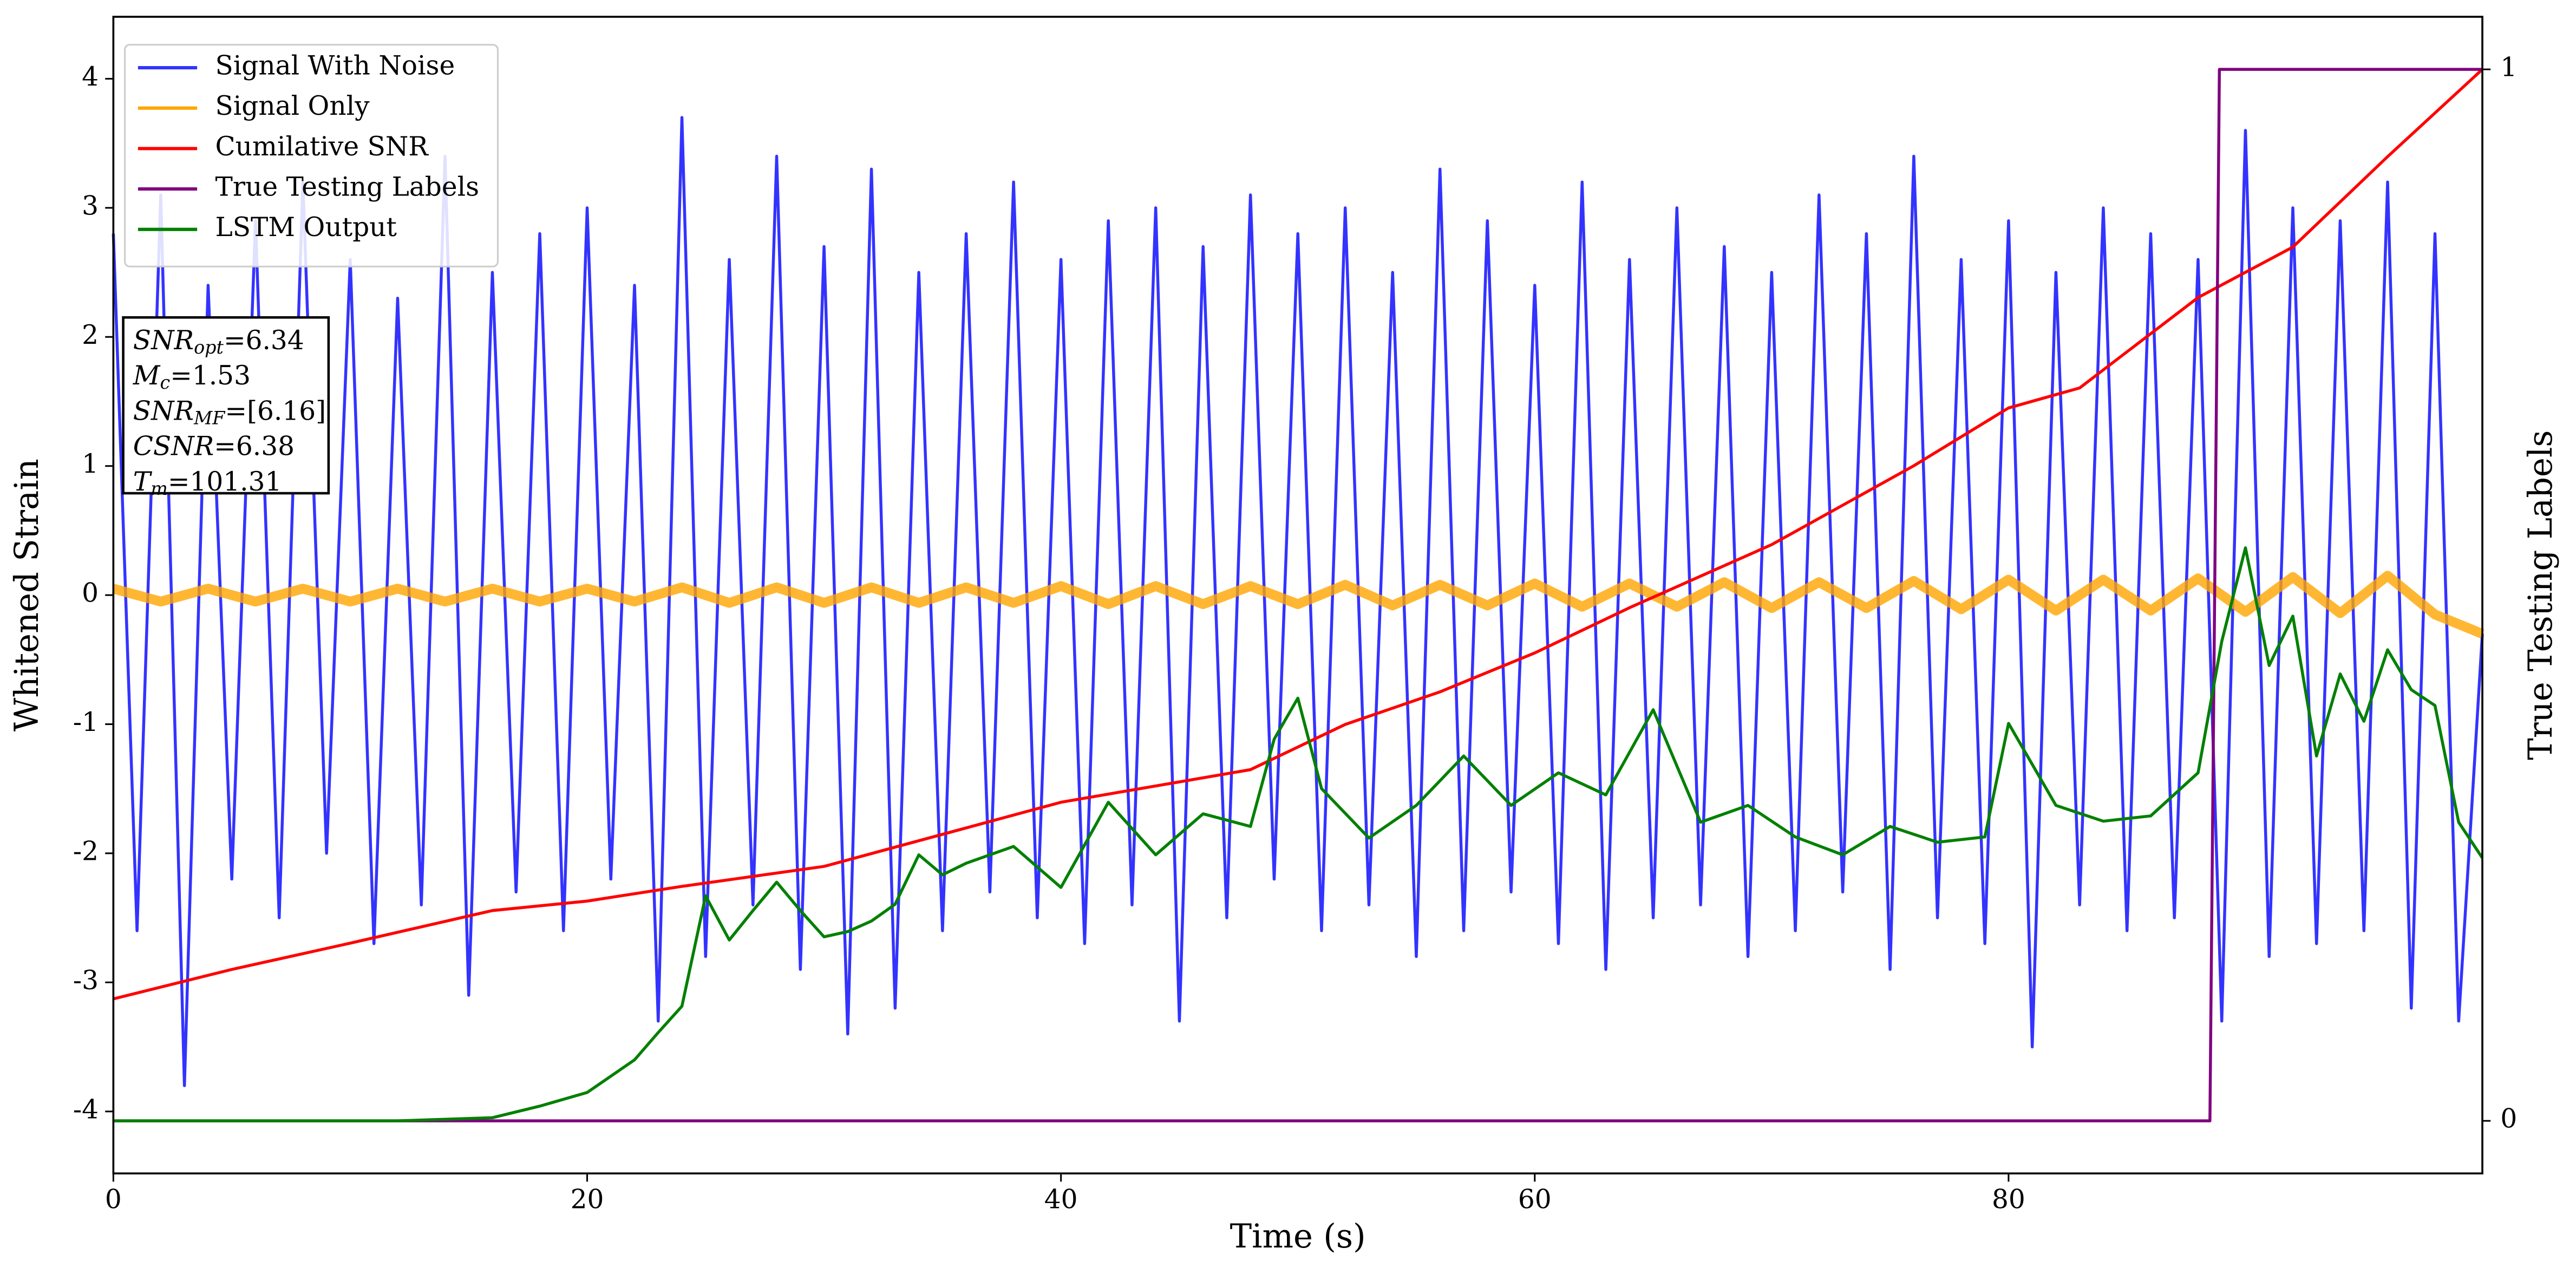  What do you see at coordinates (306, 227) in the screenshot?
I see `legend-label: LSTM Output` at bounding box center [306, 227].